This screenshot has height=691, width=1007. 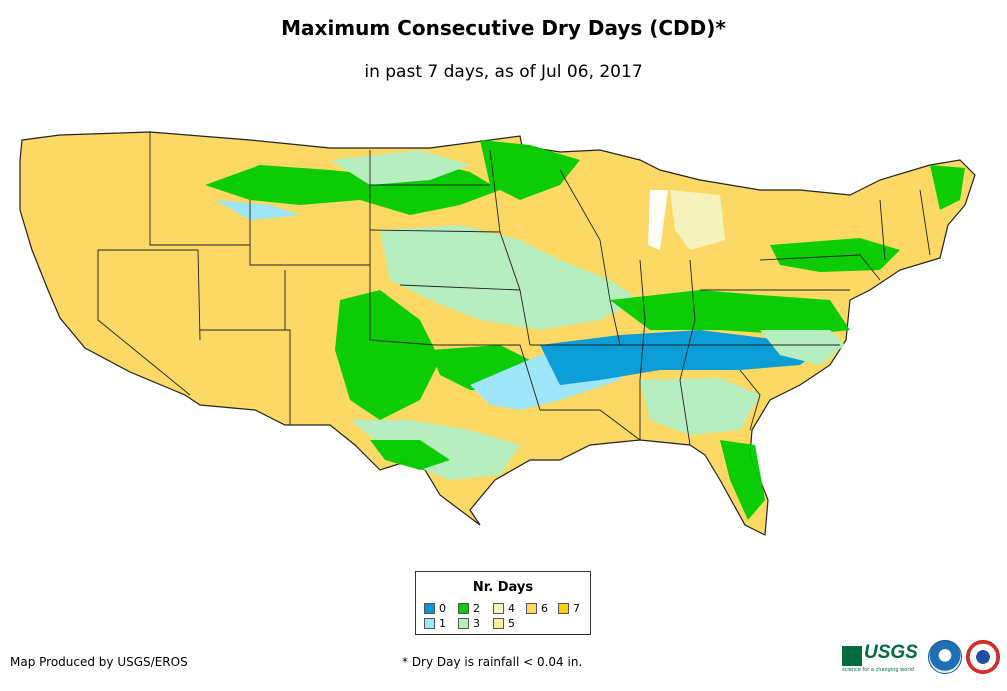 What do you see at coordinates (503, 587) in the screenshot?
I see `legend-title: Nr. Days` at bounding box center [503, 587].